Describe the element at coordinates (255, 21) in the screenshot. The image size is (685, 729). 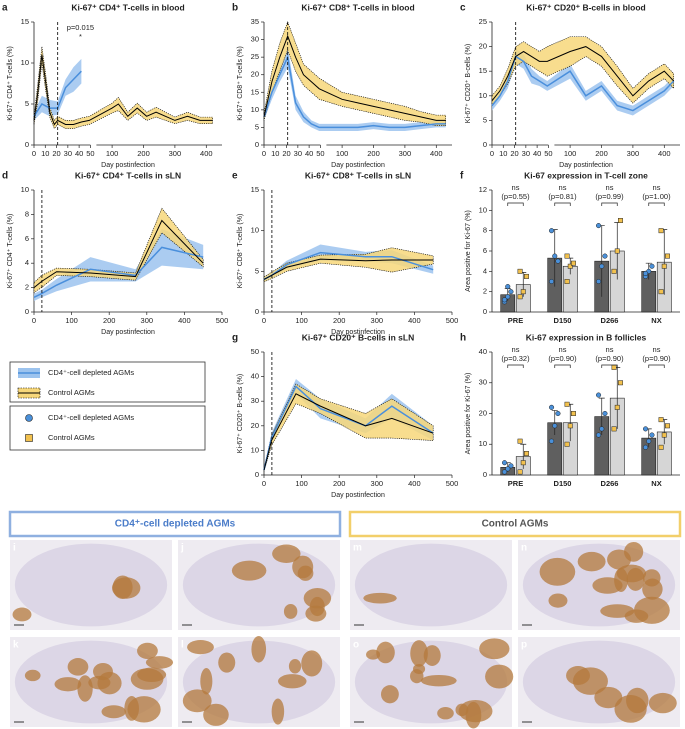
I see `y-tick-label: 35` at that location.